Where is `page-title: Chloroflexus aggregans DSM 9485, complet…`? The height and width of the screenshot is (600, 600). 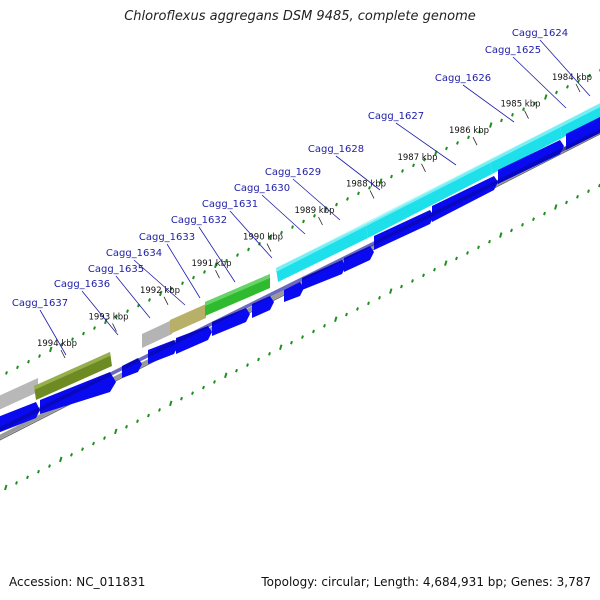 page-title: Chloroflexus aggregans DSM 9485, complet… is located at coordinates (300, 16).